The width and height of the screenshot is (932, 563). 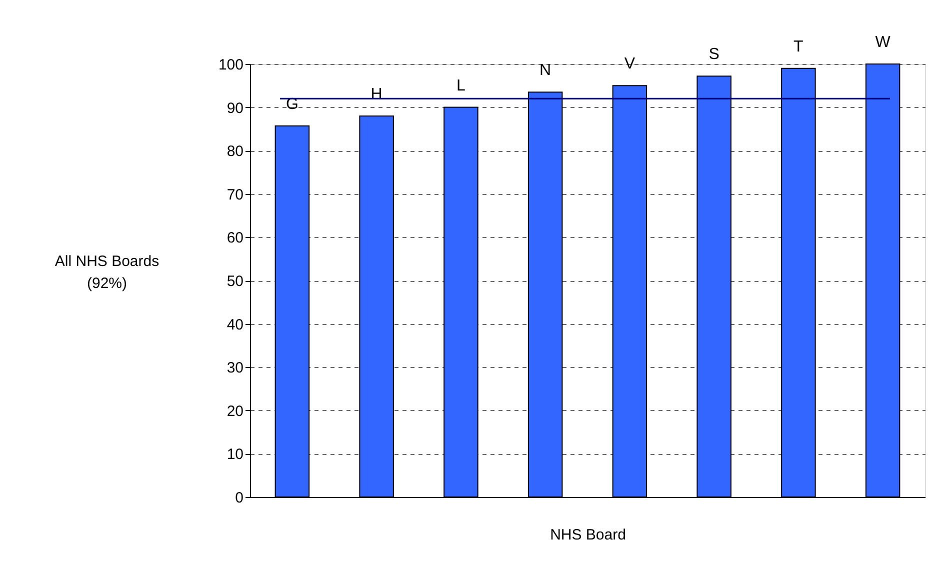 What do you see at coordinates (235, 368) in the screenshot?
I see `y-tick-label: 30` at bounding box center [235, 368].